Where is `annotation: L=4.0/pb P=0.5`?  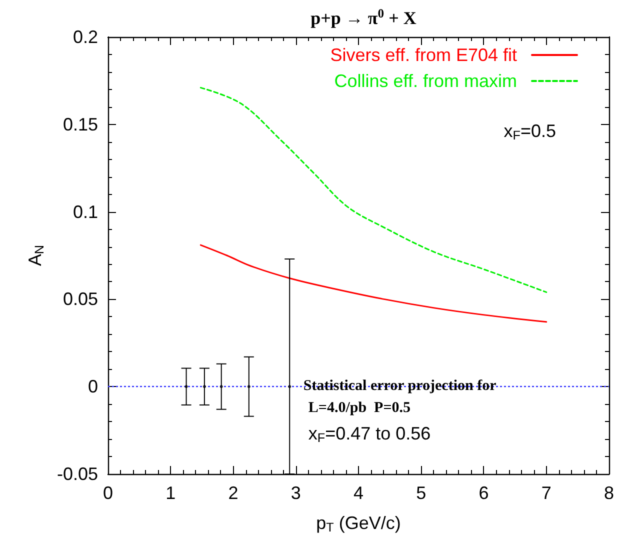 annotation: L=4.0/pb P=0.5 is located at coordinates (359, 408).